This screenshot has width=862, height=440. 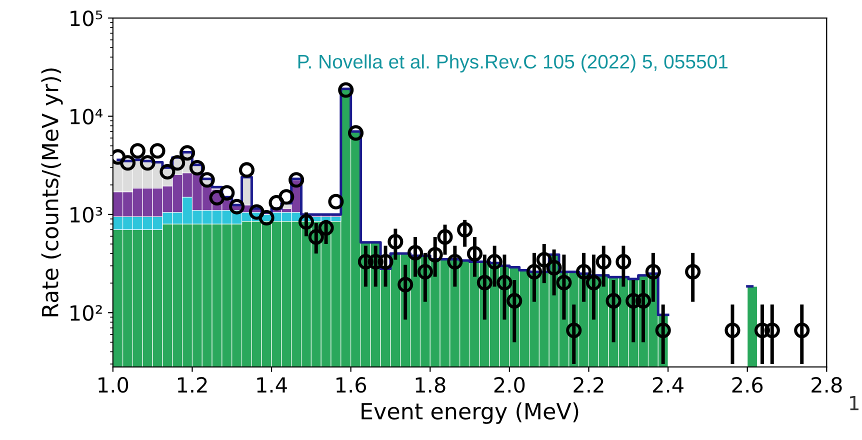 I want to click on annotation: P. Novella et al. Phys.Rev.C 105 (2022) 5, 055501, so click(x=513, y=63).